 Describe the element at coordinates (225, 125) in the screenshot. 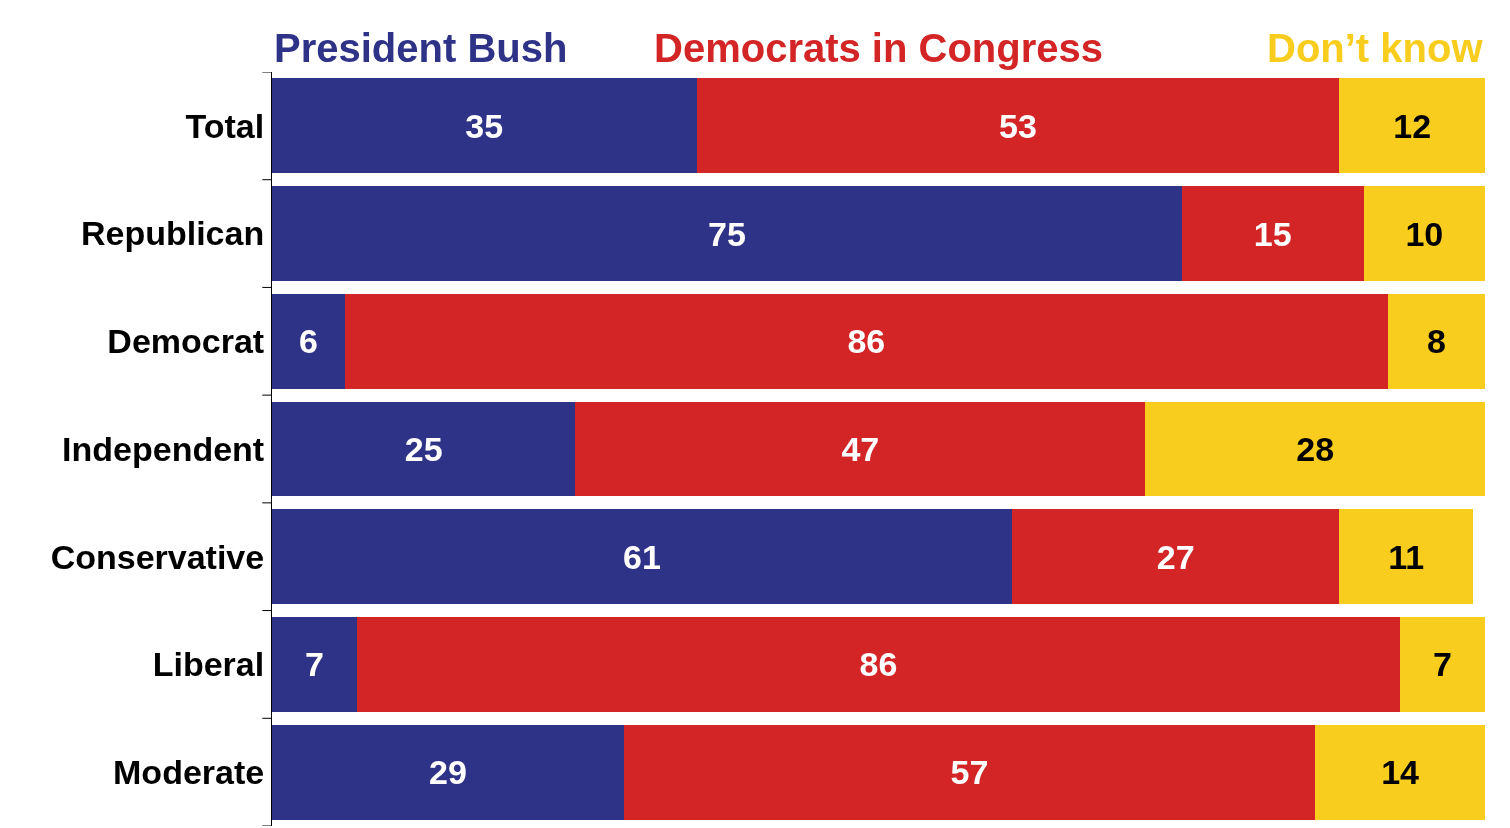

I see `y-tick-label: Total` at that location.